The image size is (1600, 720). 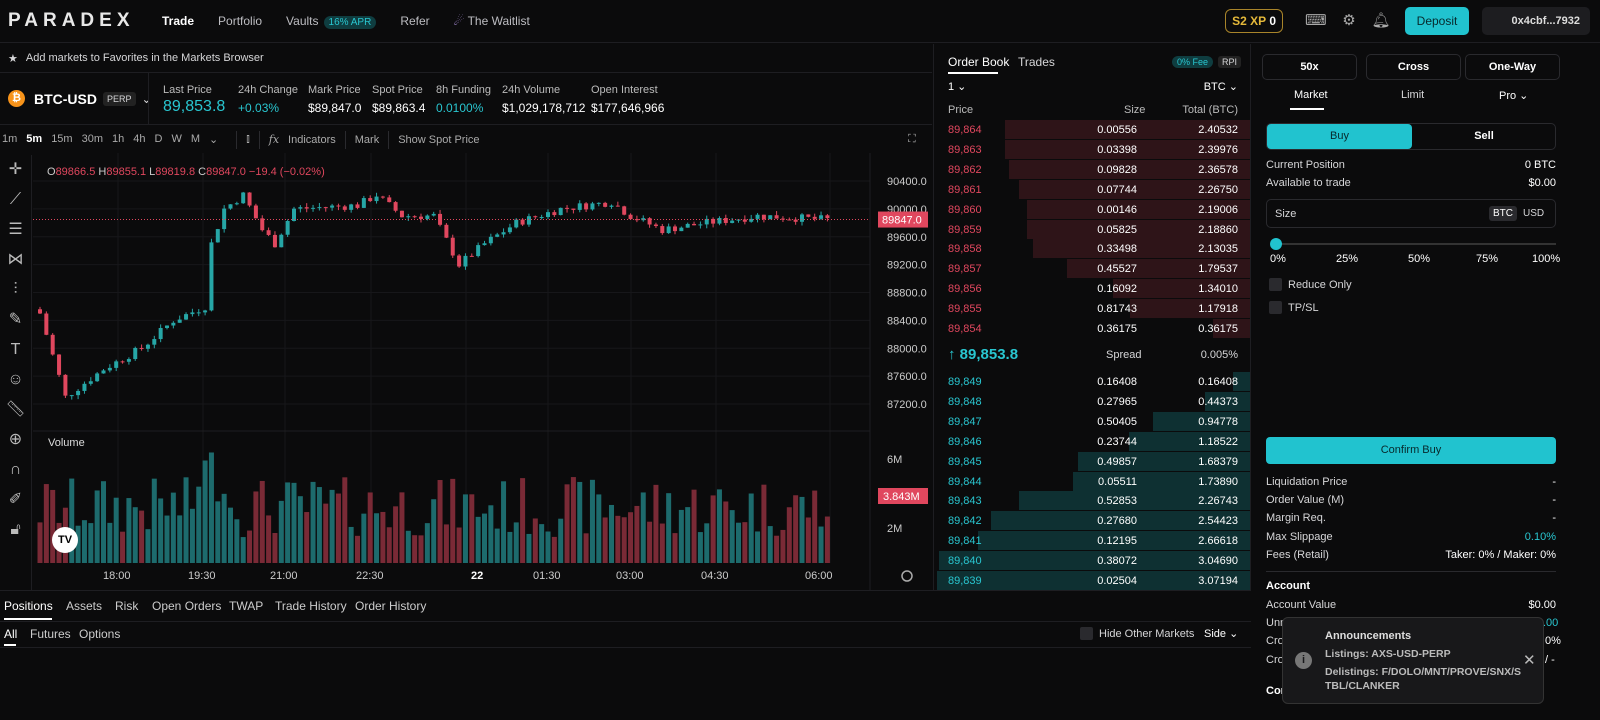 I want to click on buy-tab: Buy, so click(x=1339, y=136).